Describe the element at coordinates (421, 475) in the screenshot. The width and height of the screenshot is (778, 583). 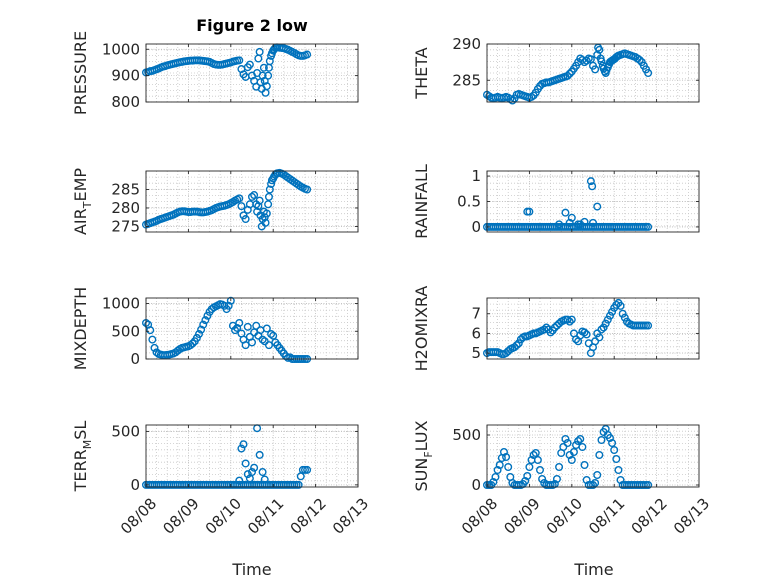
I see `y-axis-label-main: SUN` at that location.